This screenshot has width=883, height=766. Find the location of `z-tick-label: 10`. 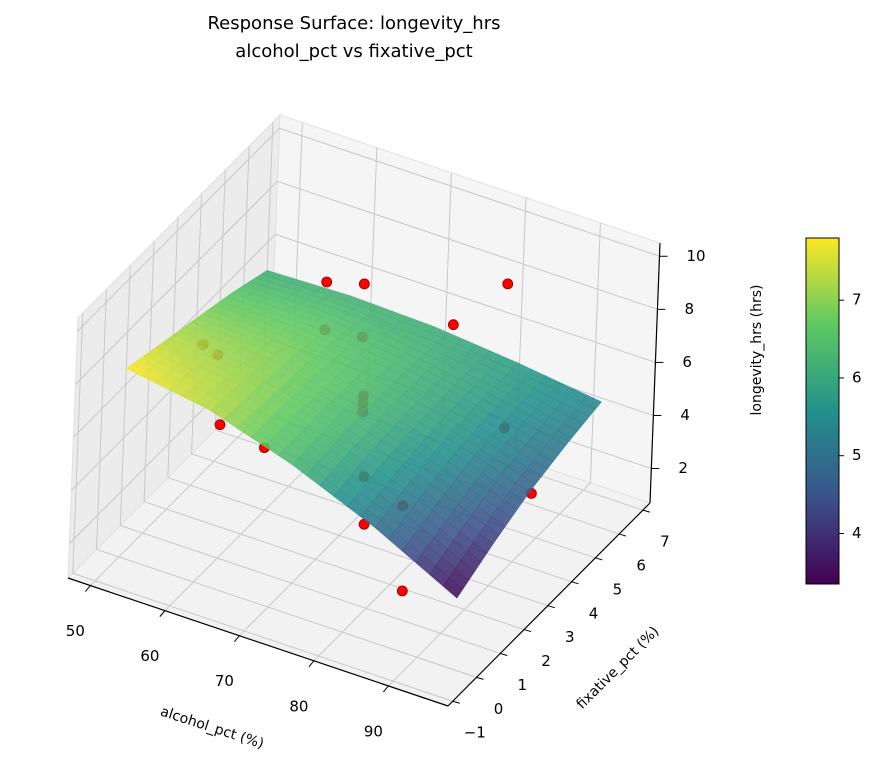

z-tick-label: 10 is located at coordinates (695, 256).